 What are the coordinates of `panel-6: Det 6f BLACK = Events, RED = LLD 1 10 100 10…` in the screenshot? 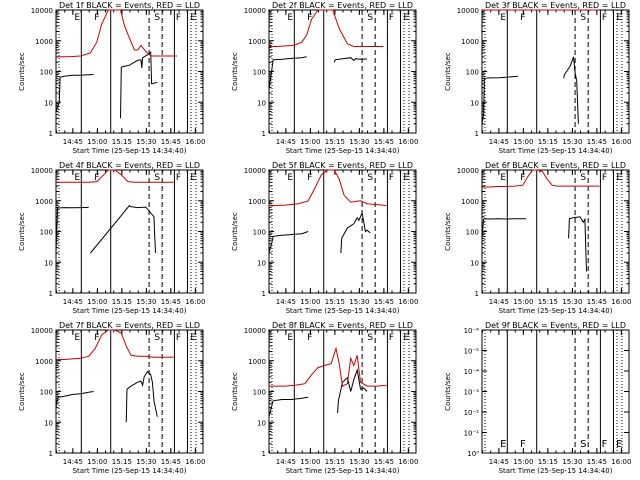 It's located at (537, 238).